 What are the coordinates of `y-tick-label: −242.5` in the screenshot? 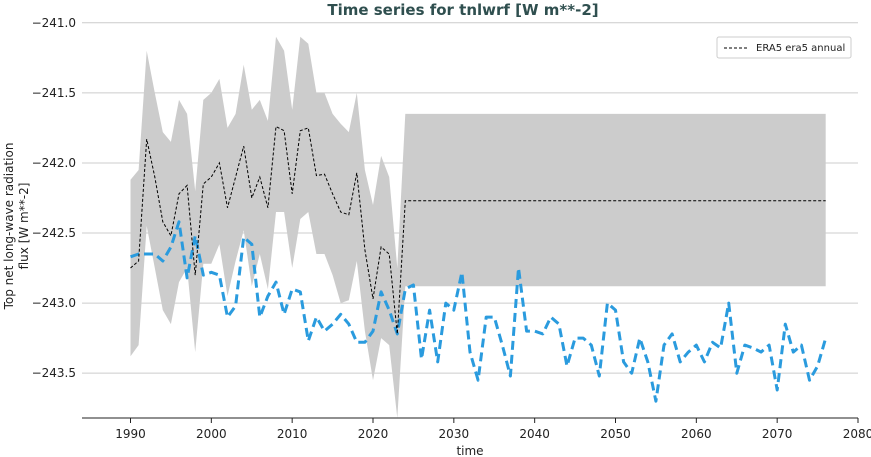 It's located at (54, 233).